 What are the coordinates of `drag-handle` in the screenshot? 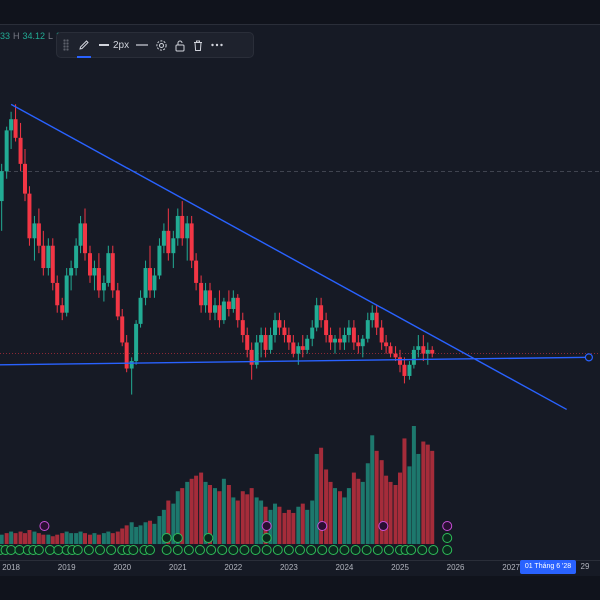 It's located at (66, 45).